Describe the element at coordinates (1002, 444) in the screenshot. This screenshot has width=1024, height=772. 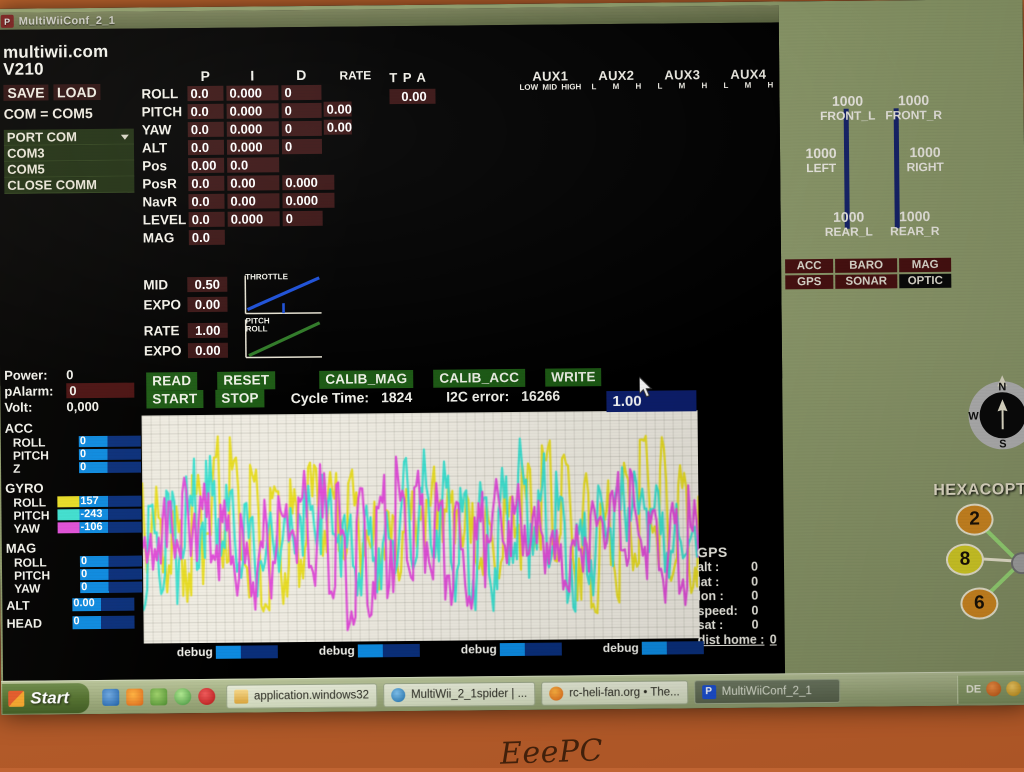
I see `svg-text: S` at that location.